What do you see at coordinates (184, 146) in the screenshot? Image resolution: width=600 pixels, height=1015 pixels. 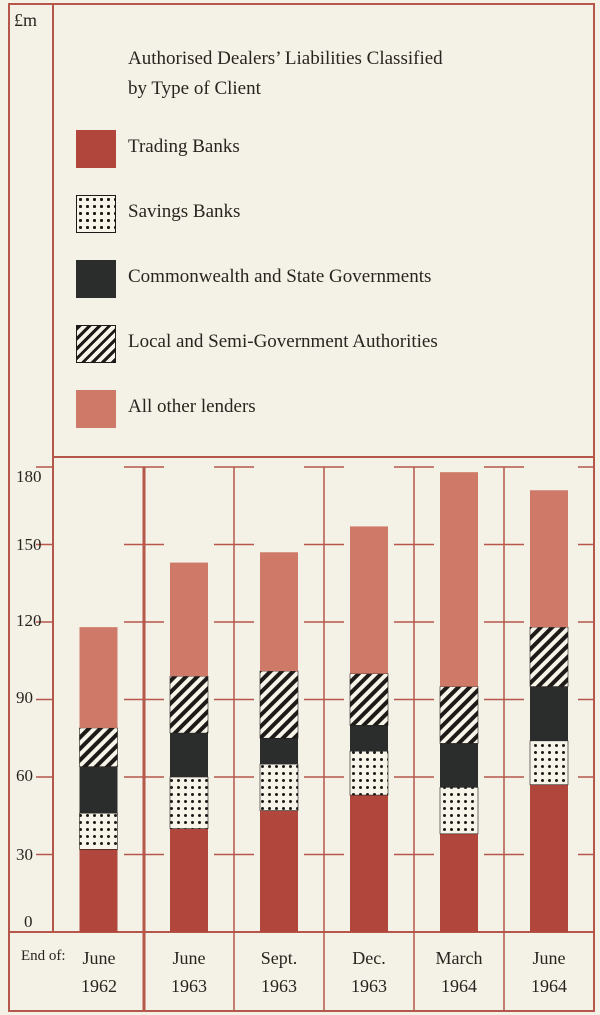 I see `legend-label-trading-banks: Trading Banks` at bounding box center [184, 146].